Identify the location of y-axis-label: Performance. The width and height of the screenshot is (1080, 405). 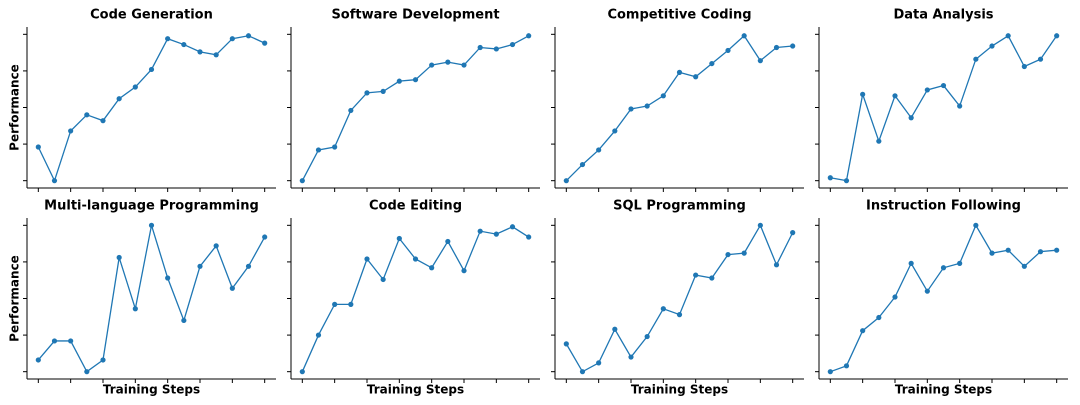
(15, 107).